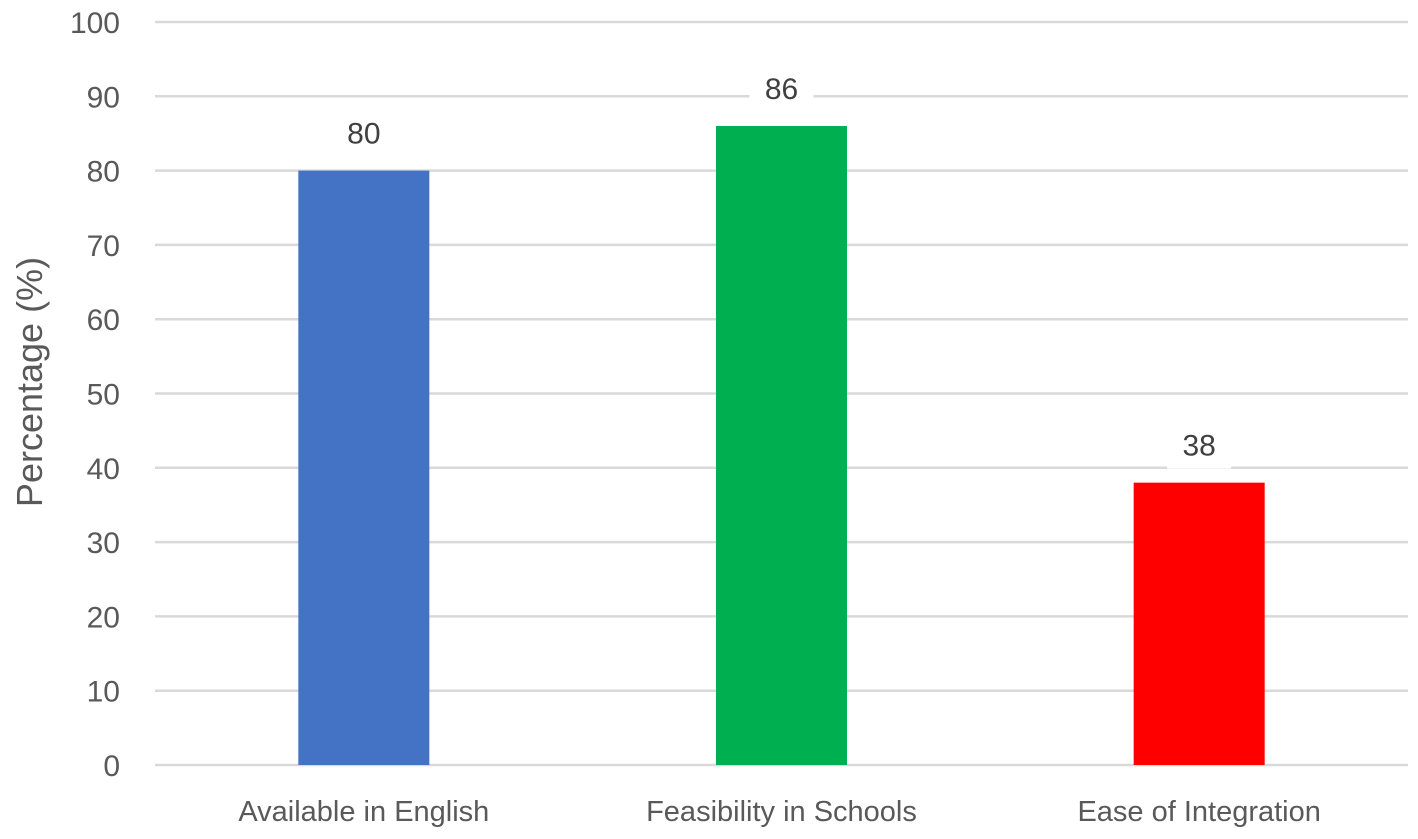  I want to click on data-label: 86, so click(781, 89).